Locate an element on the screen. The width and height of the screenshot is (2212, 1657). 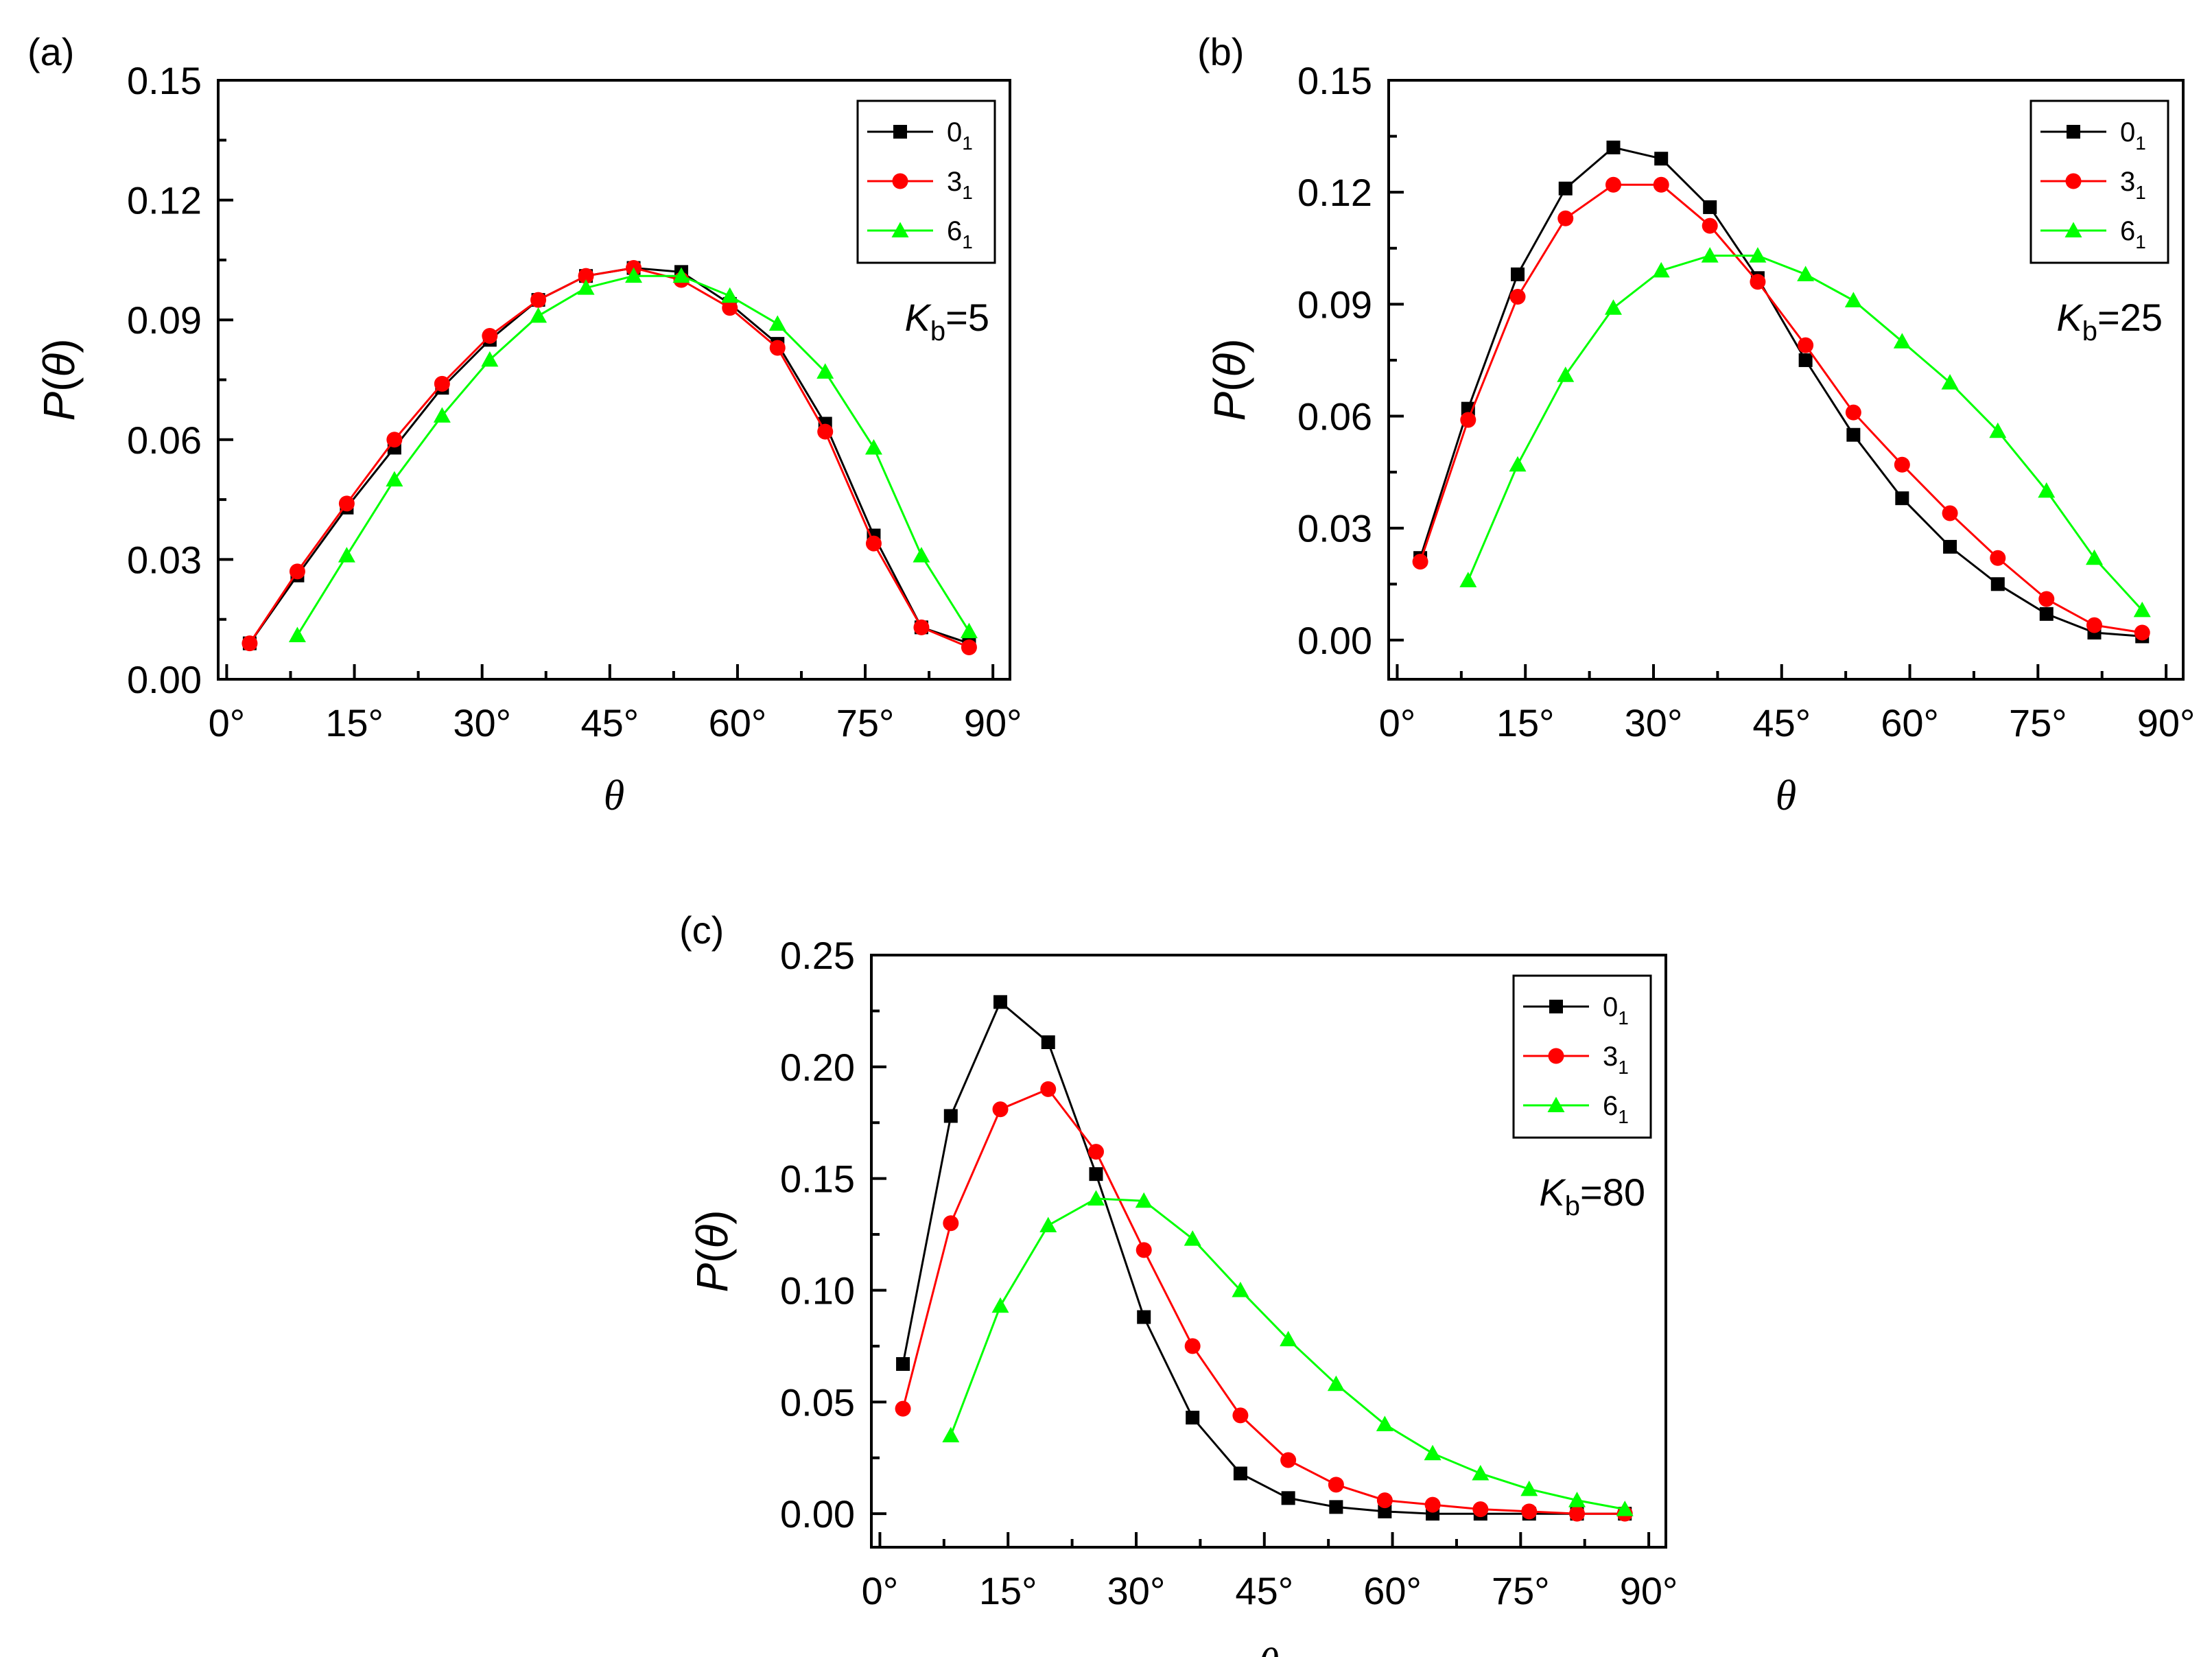
x-tick-label: 0° is located at coordinates (227, 722).